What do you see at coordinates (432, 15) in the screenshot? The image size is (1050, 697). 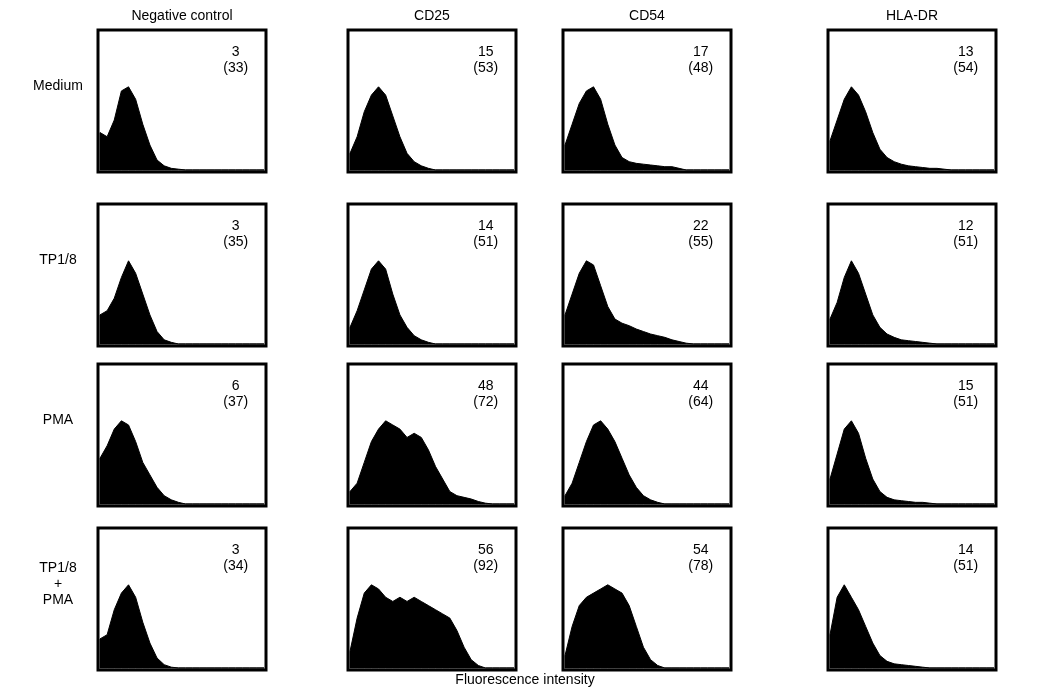 I see `chart-title: CD25` at bounding box center [432, 15].